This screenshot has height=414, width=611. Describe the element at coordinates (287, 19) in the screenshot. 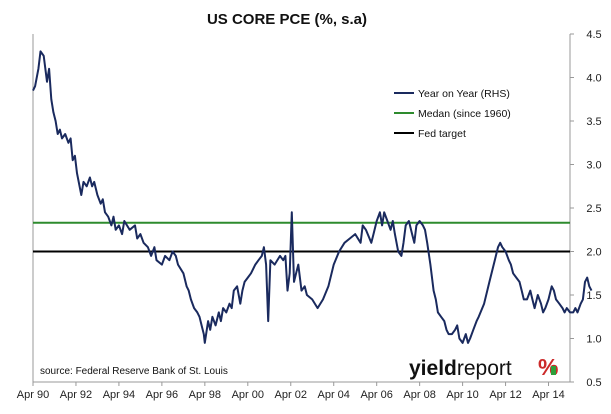

I see `chart-title: US CORE PCE (%, s.a)` at that location.